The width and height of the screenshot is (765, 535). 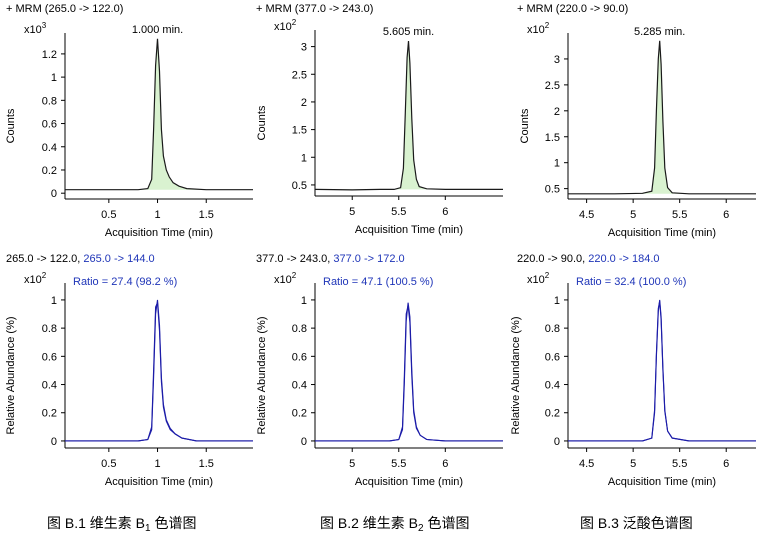 I want to click on mrm-trace, so click(x=662, y=117).